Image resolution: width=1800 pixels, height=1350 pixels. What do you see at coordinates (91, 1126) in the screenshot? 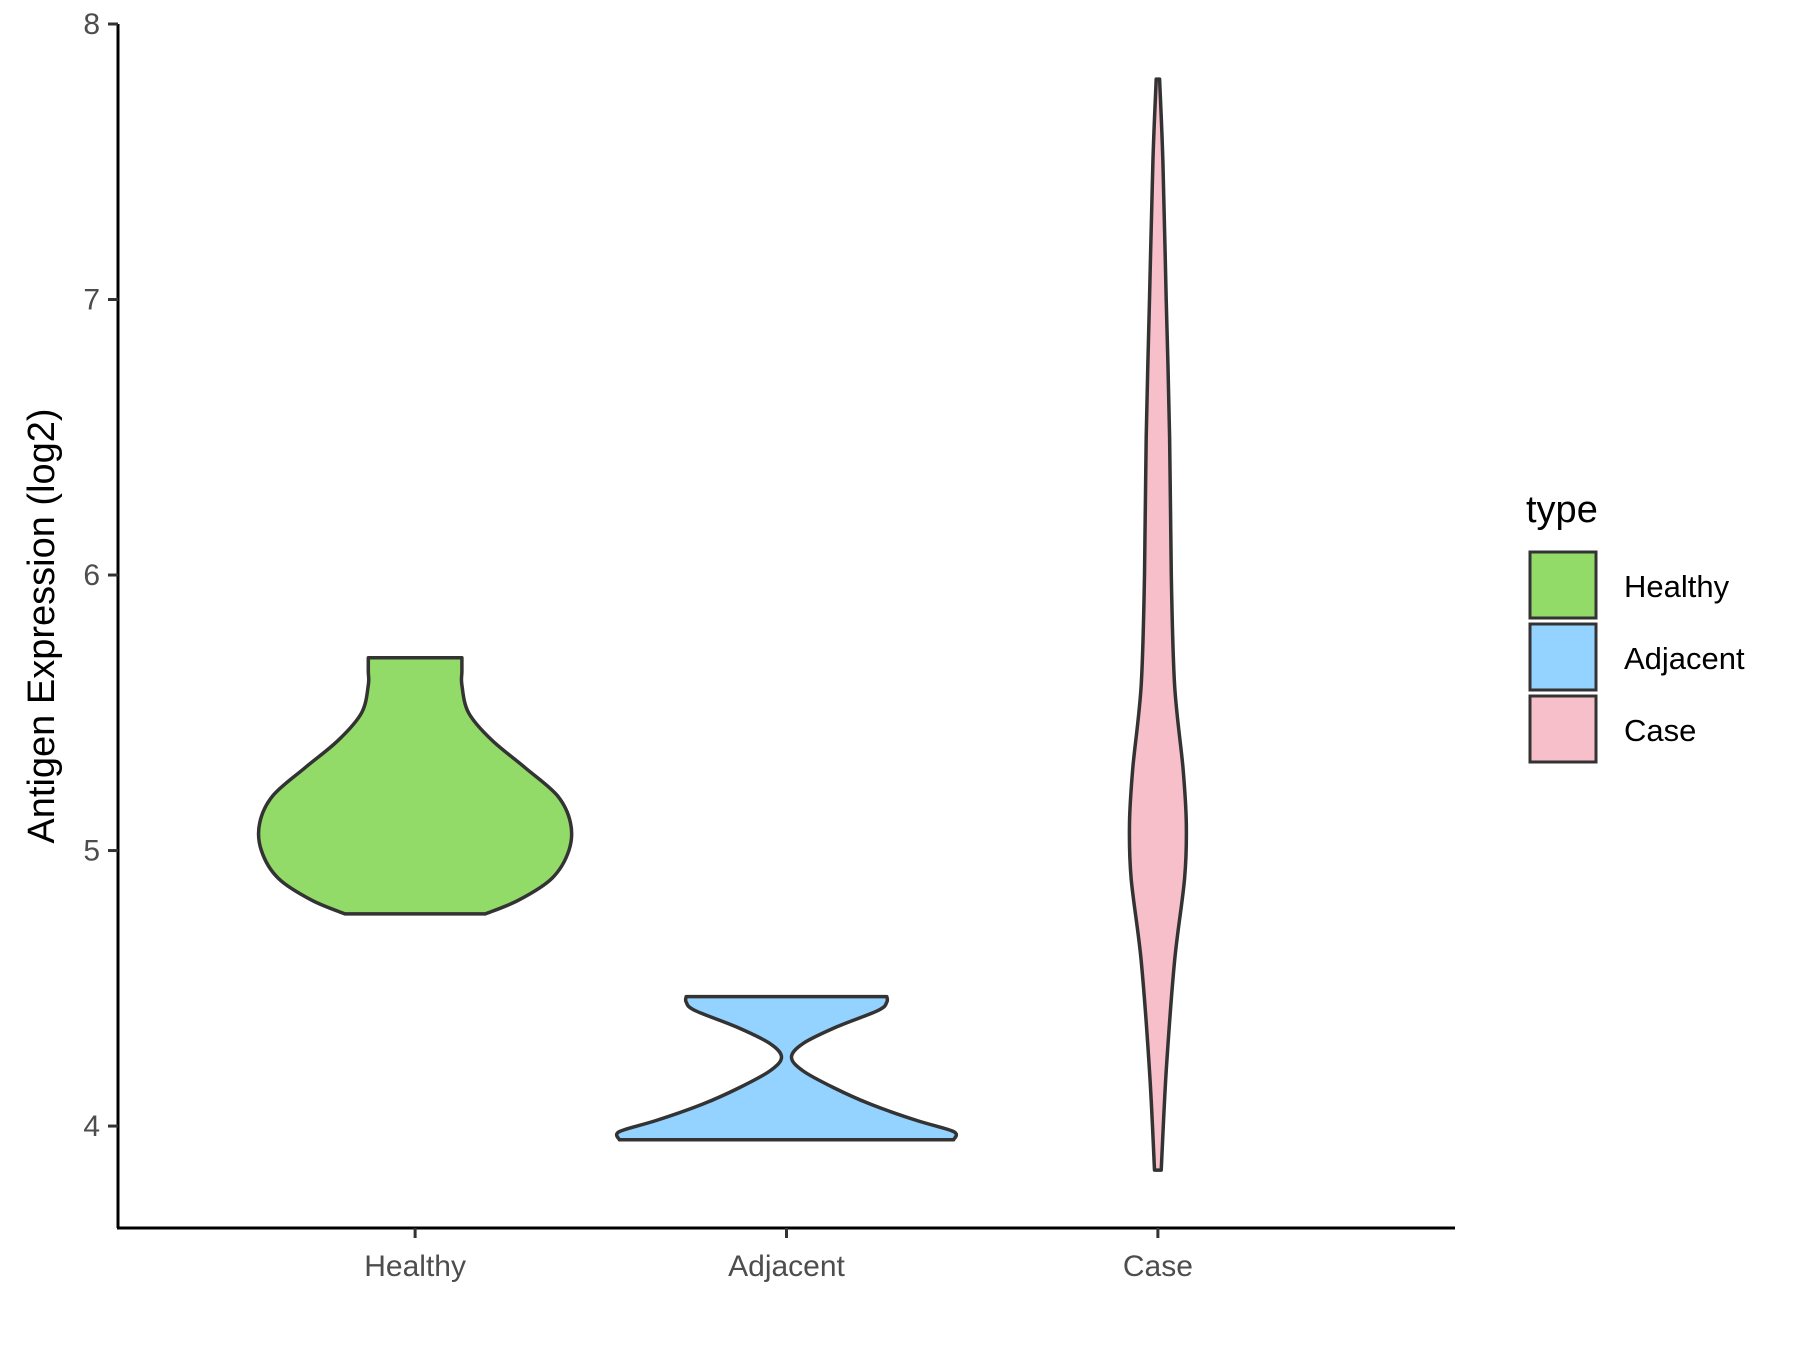
I see `y-tick-label: 4` at bounding box center [91, 1126].